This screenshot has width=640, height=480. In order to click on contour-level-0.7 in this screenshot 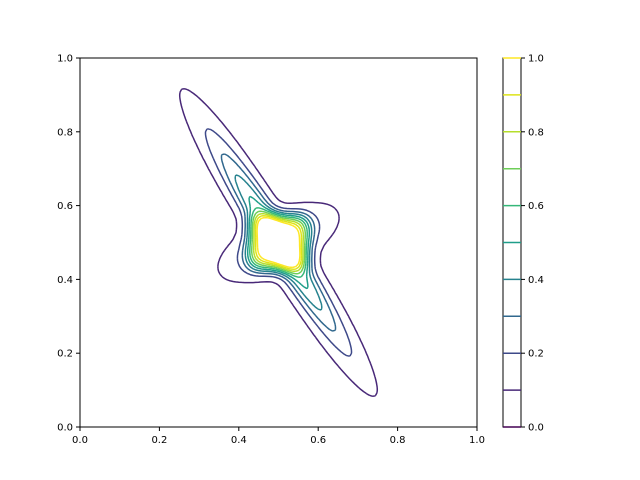, I will do `click(278, 242)`.